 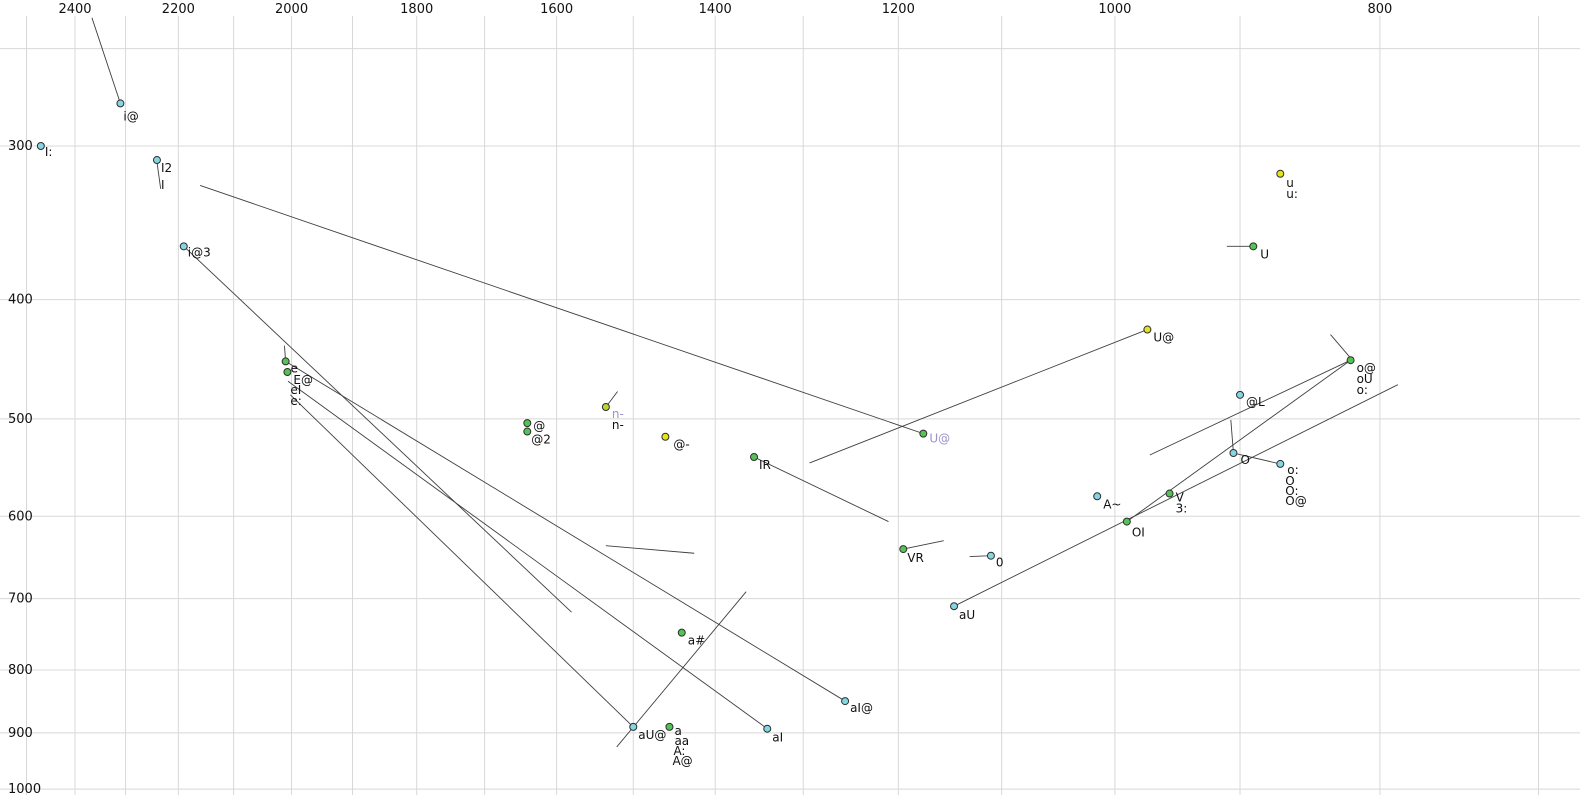 What do you see at coordinates (1180, 498) in the screenshot?
I see `vowel-label-V-3: V` at bounding box center [1180, 498].